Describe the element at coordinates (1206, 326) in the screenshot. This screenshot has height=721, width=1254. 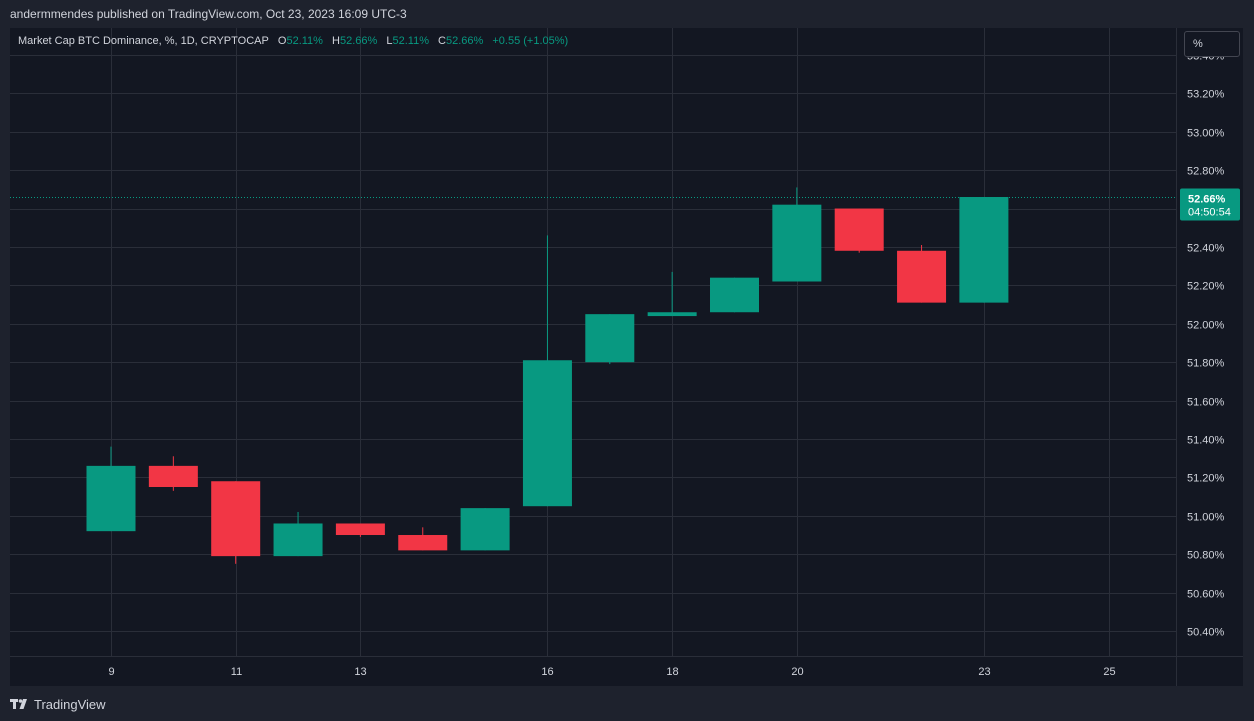
I see `y-tick-label: 52.00%` at that location.